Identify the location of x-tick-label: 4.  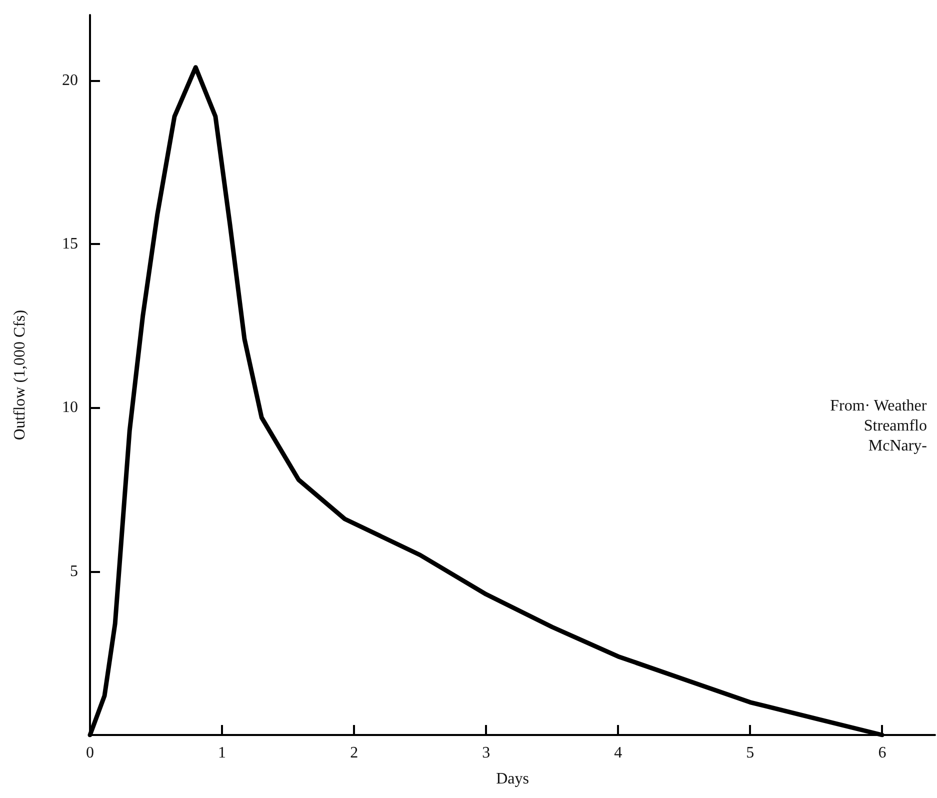
(618, 753).